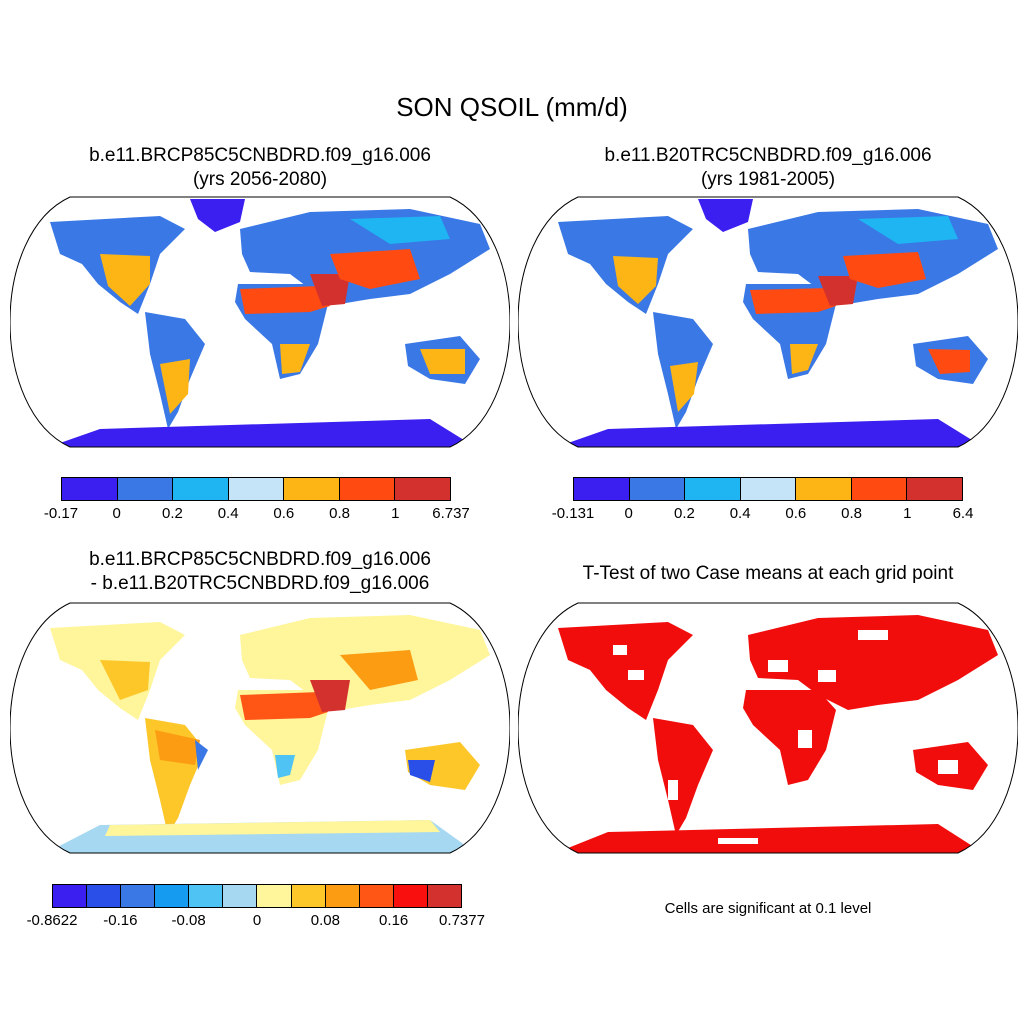 The image size is (1024, 1024). I want to click on colorbar-label: 6.737, so click(451, 513).